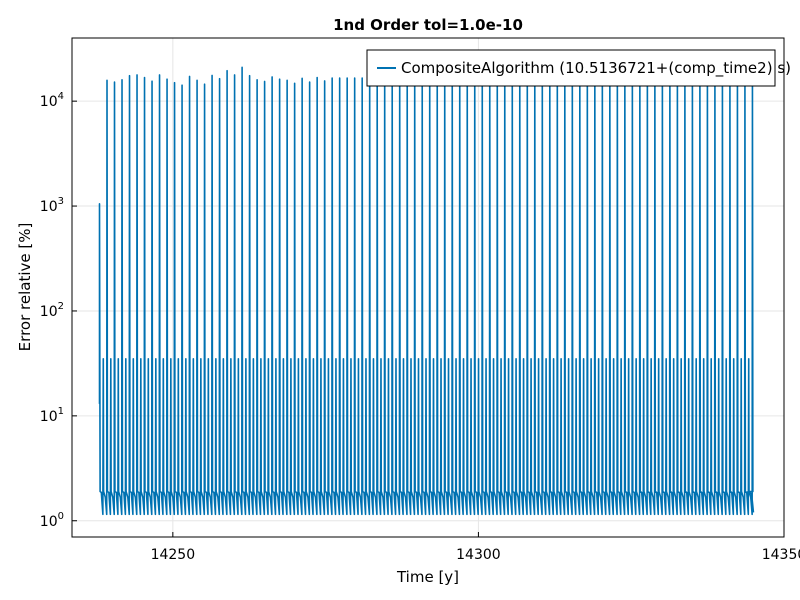  What do you see at coordinates (52, 520) in the screenshot?
I see `y-tick-label: 10⁰` at bounding box center [52, 520].